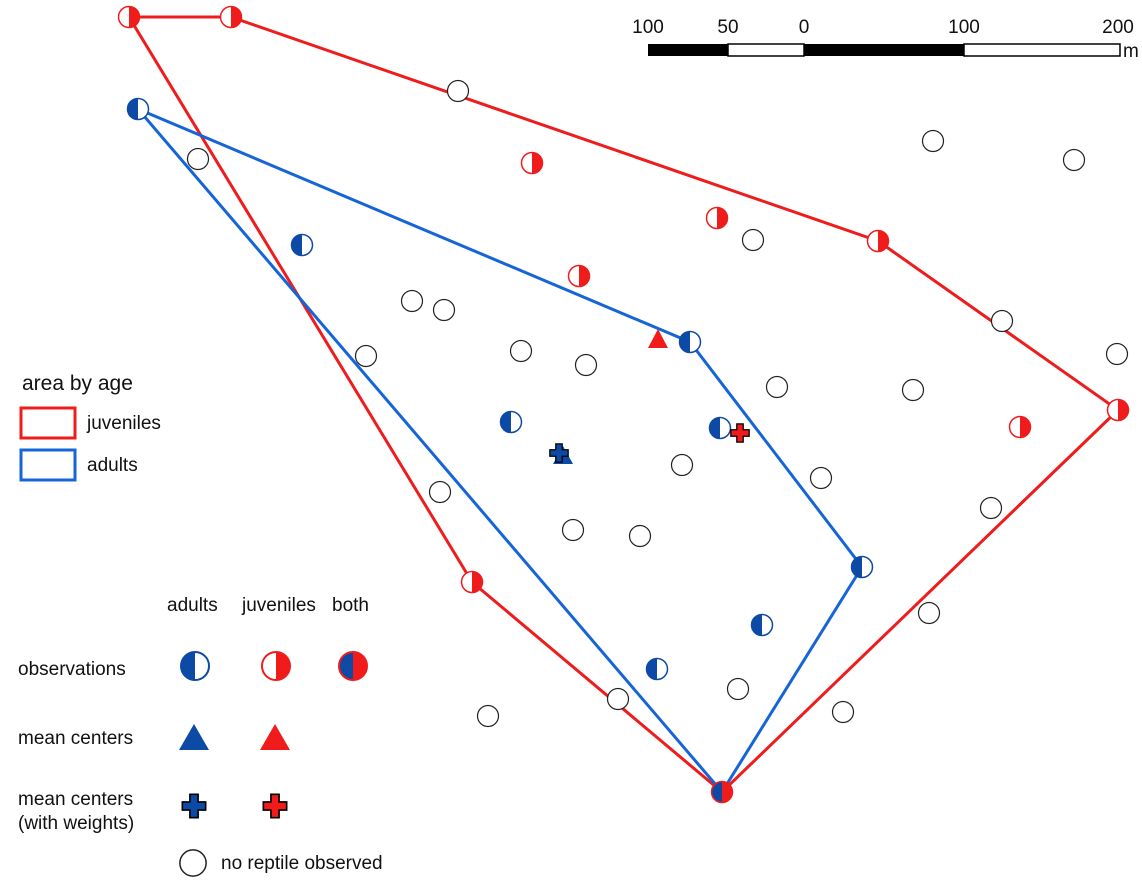 The image size is (1142, 882). What do you see at coordinates (76, 799) in the screenshot?
I see `legend-row-weighted-line1: mean centers` at bounding box center [76, 799].